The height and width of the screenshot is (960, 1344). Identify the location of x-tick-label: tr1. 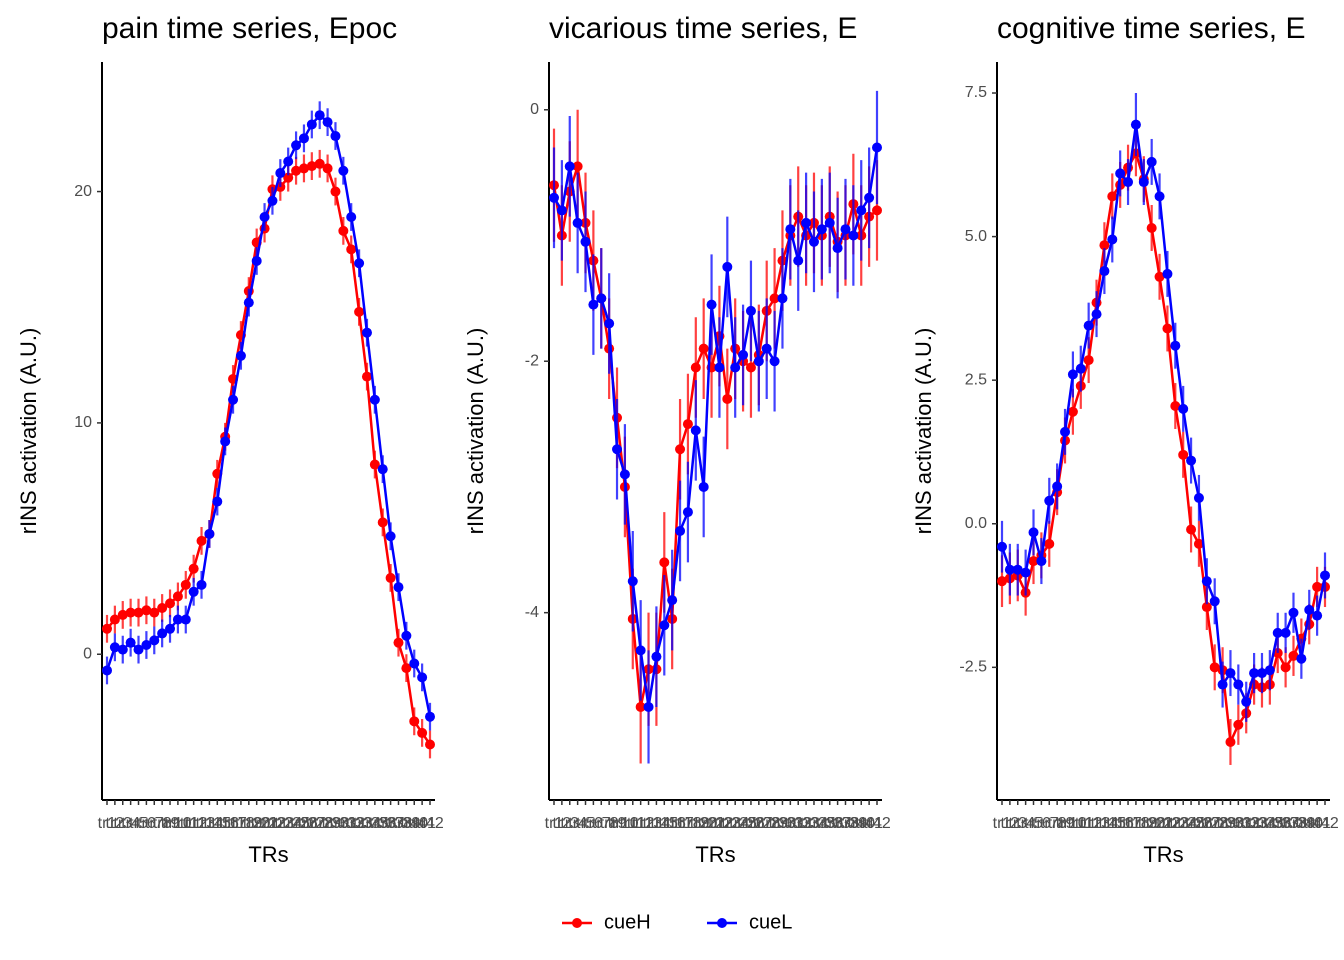
(107, 823).